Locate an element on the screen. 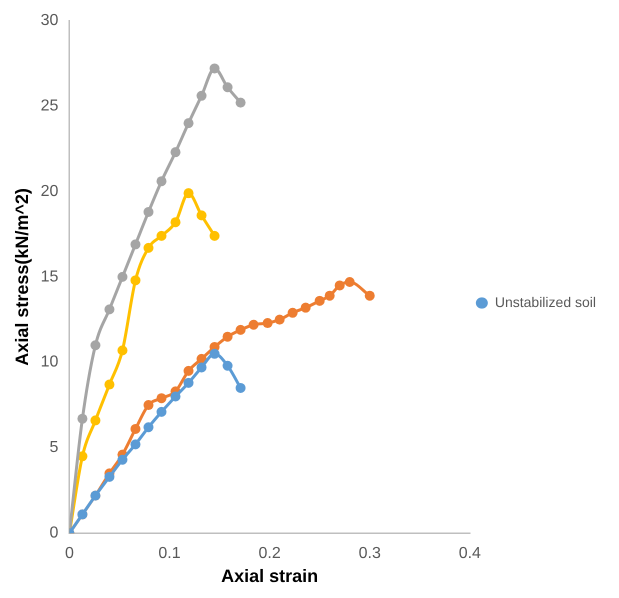 The image size is (619, 598). y-tick-label: 5 is located at coordinates (53, 447).